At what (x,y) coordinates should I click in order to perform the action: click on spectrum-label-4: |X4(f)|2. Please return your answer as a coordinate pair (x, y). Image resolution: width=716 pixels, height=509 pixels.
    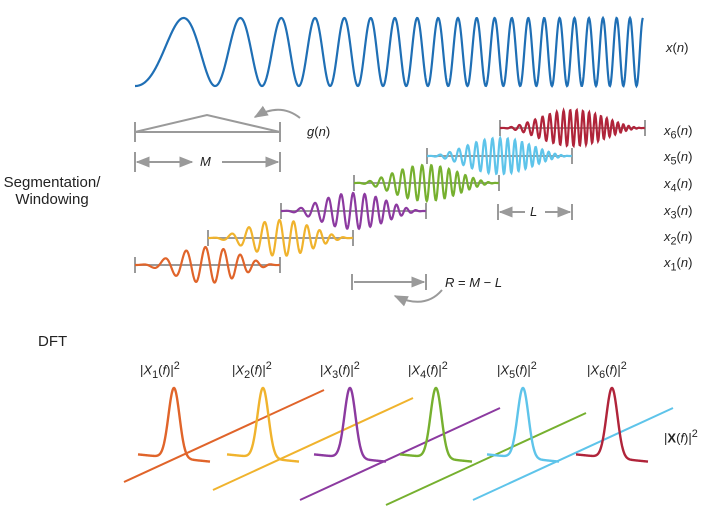
    Looking at the image, I should click on (428, 370).